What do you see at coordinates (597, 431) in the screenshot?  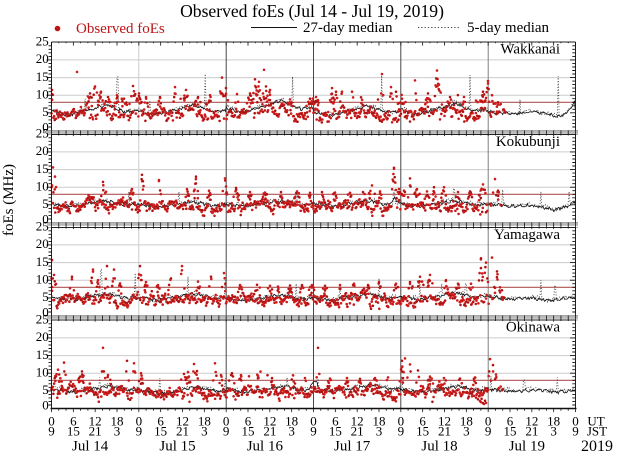 I see `svg-text: JST` at bounding box center [597, 431].